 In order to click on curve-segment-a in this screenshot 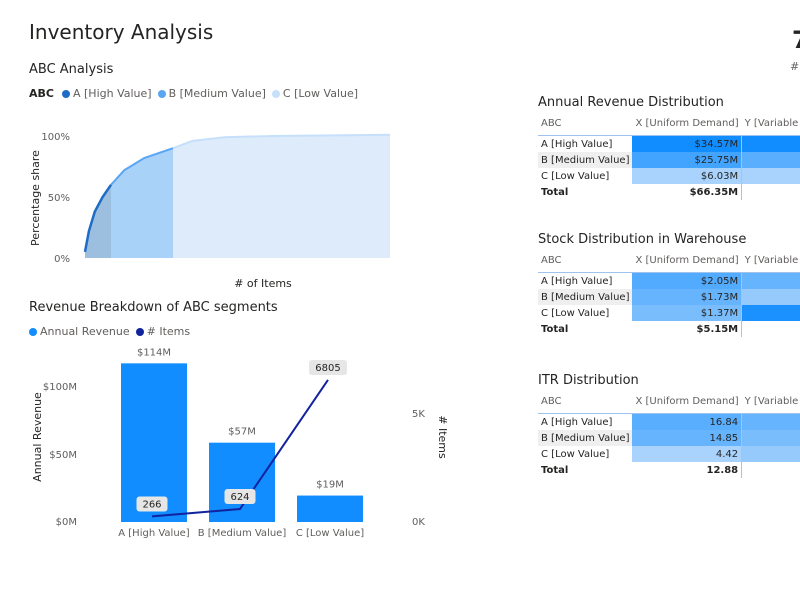, I will do `click(98, 218)`.